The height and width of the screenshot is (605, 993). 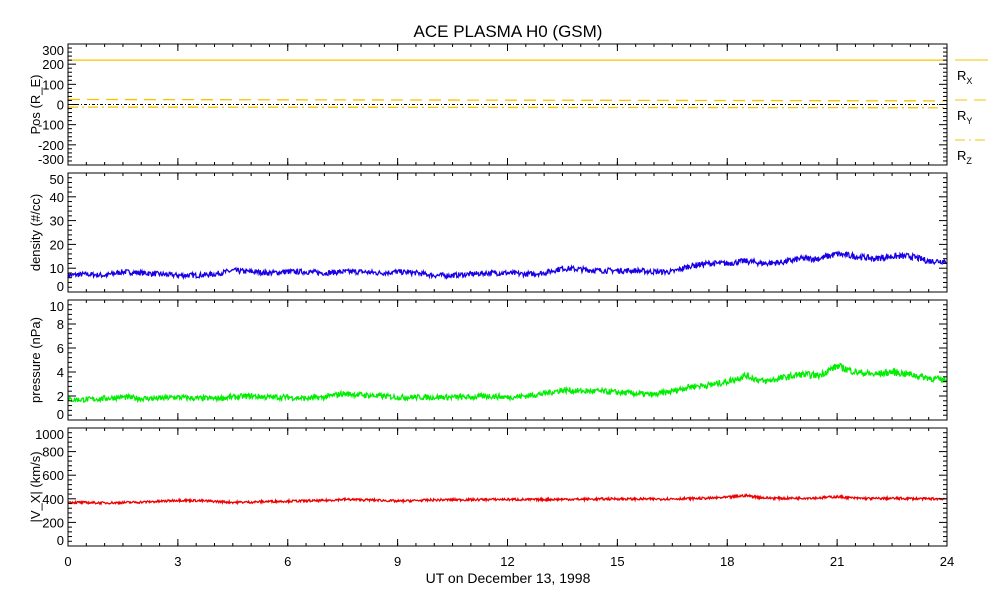 I want to click on y-tick-label: 600, so click(x=53, y=475).